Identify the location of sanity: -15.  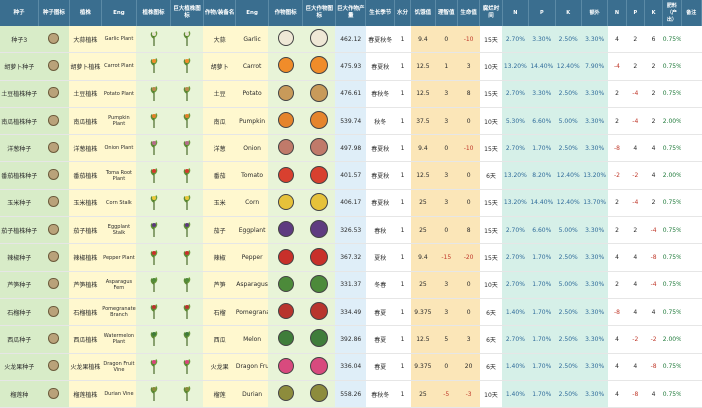
(446, 257).